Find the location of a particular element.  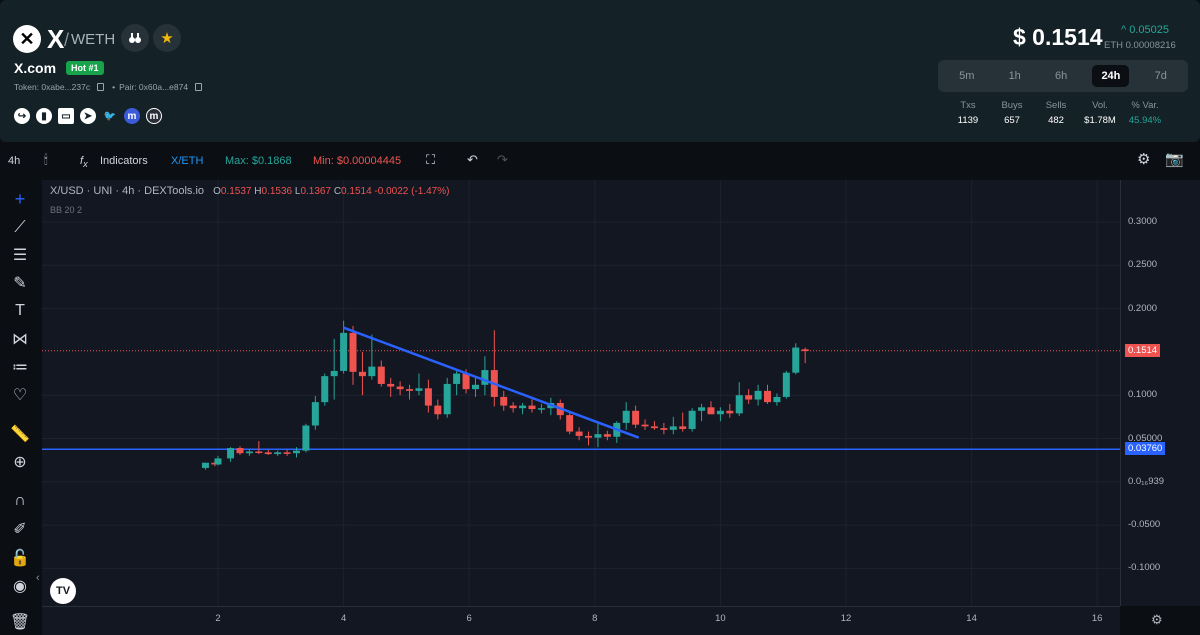

axis-settings-gear-icon: ⚙ is located at coordinates (1157, 619).